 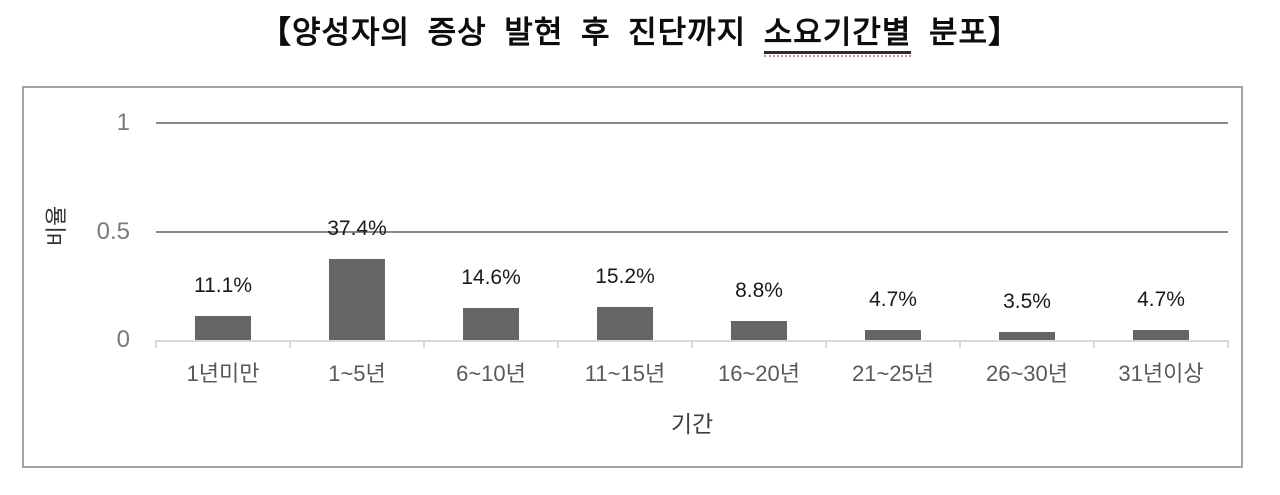 What do you see at coordinates (56, 226) in the screenshot?
I see `y-axis-title: 비율` at bounding box center [56, 226].